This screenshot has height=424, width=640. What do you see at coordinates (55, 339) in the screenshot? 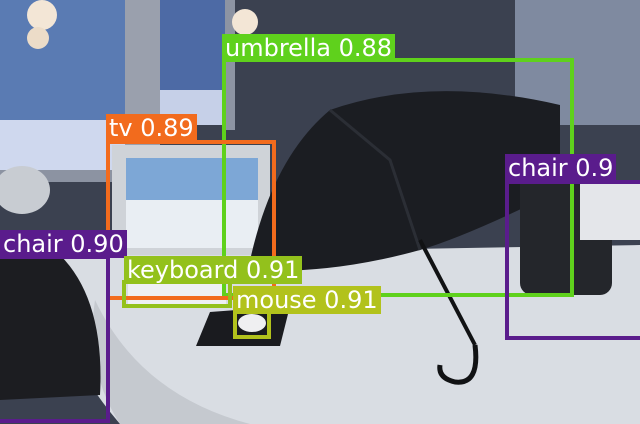
I see `chair-left-bounding-box` at bounding box center [55, 339].